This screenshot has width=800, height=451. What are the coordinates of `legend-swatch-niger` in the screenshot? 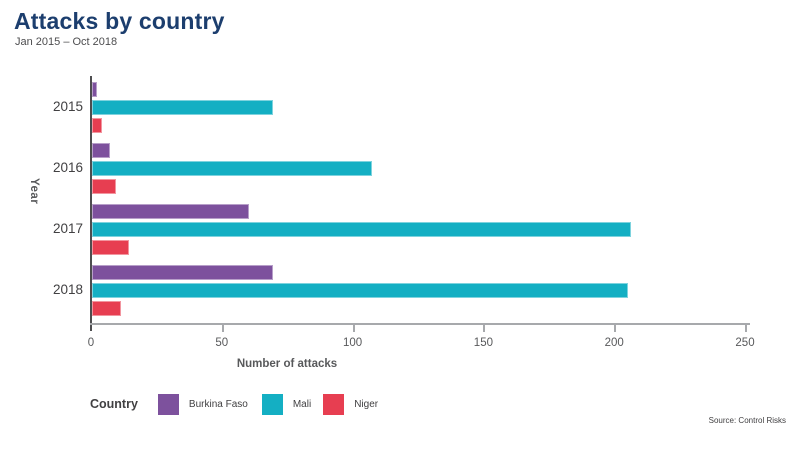 It's located at (334, 404).